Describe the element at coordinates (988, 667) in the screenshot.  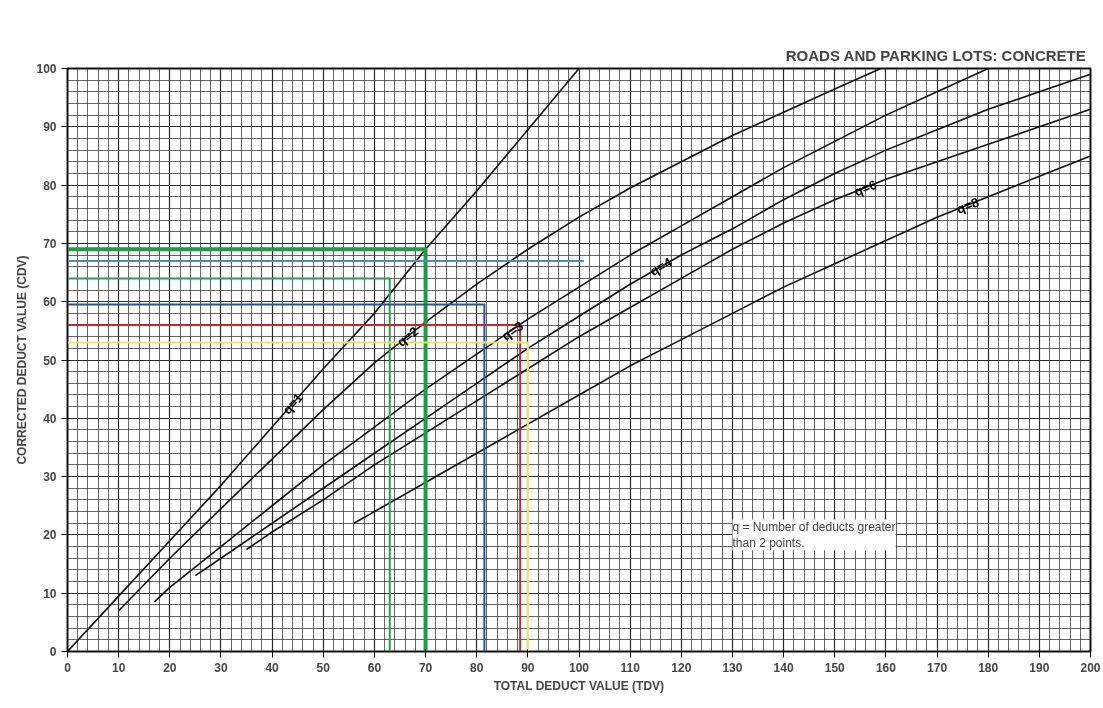
I see `x-tick-label: 180` at that location.